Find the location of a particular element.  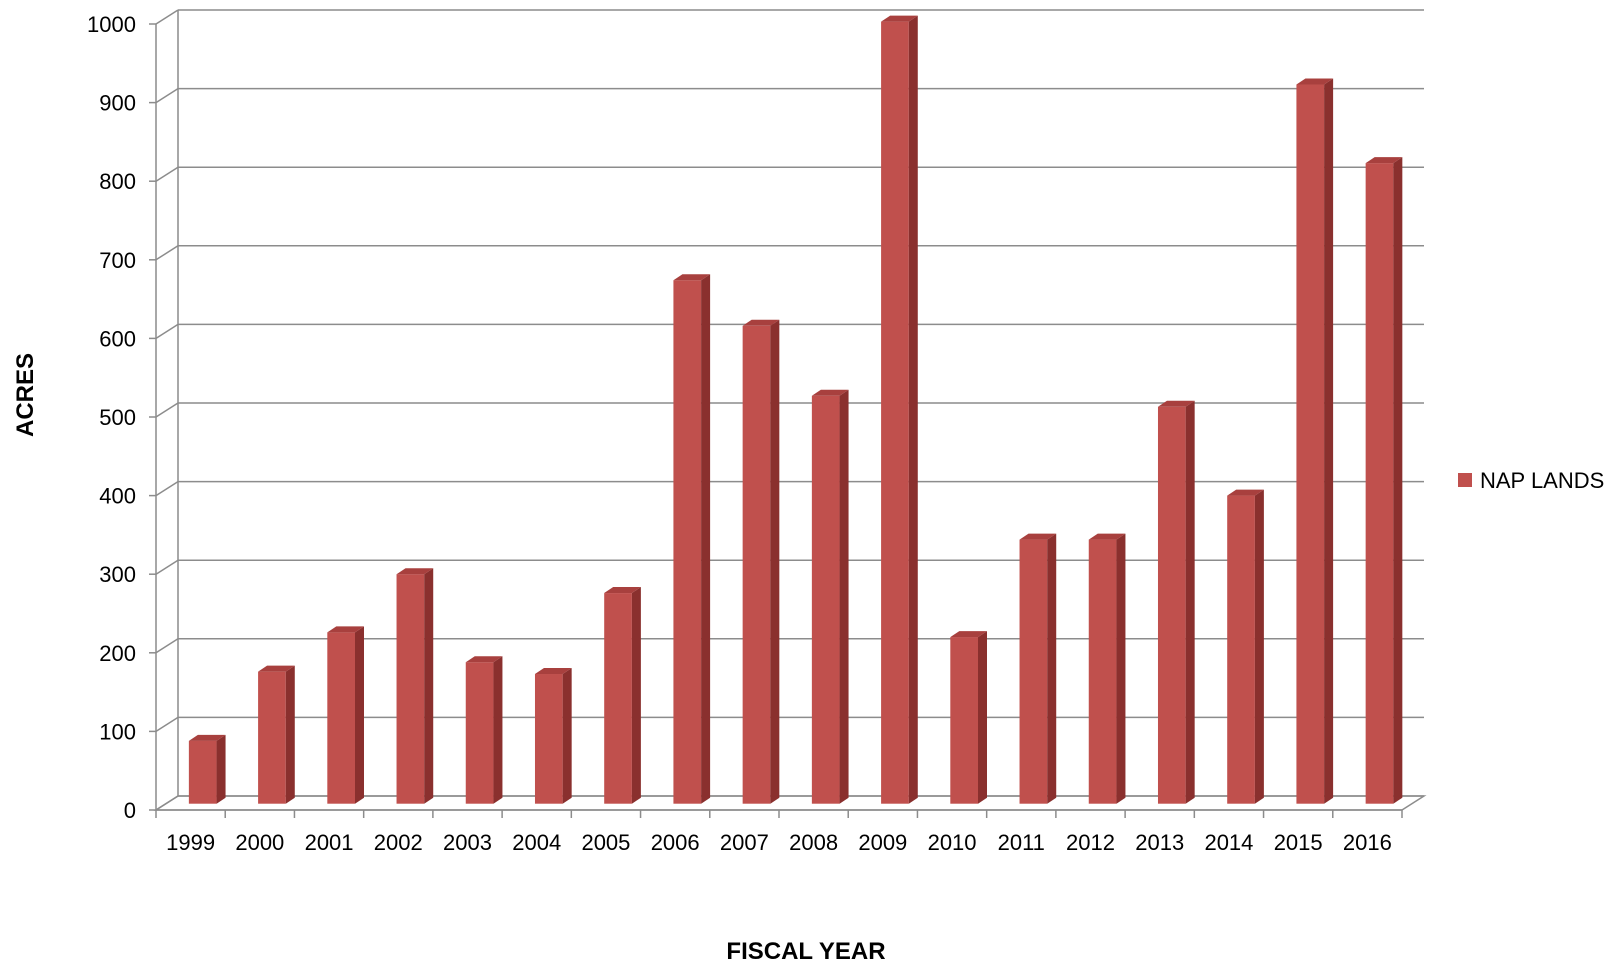

x-tick-label: 2009 is located at coordinates (882, 842).